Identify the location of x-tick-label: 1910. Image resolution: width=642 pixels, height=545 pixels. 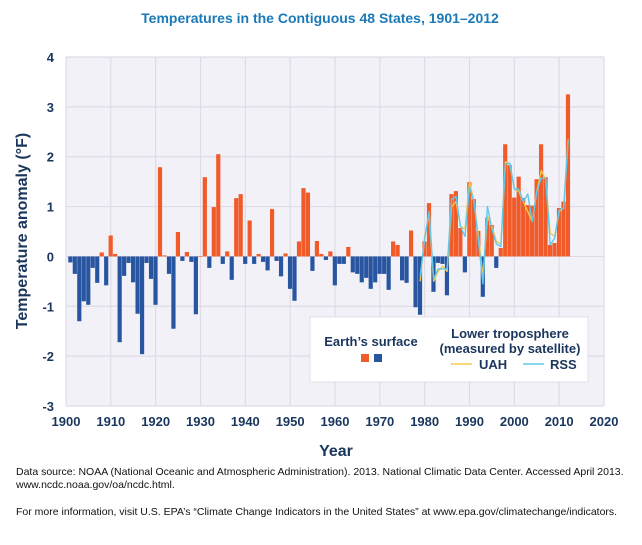
(110, 421).